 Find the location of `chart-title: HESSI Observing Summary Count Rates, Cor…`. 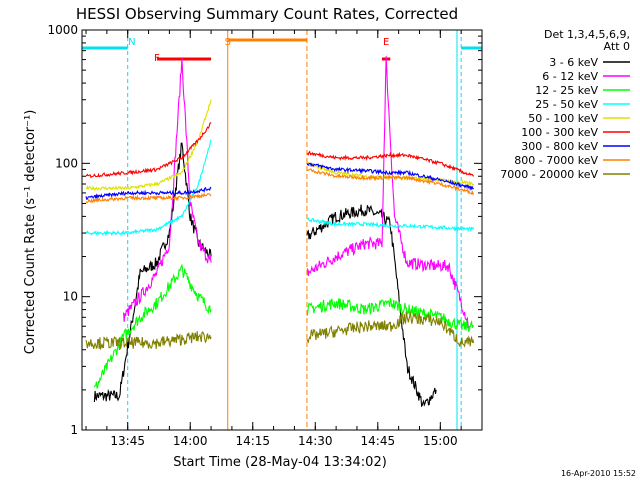

chart-title: HESSI Observing Summary Count Rates, Cor… is located at coordinates (267, 14).